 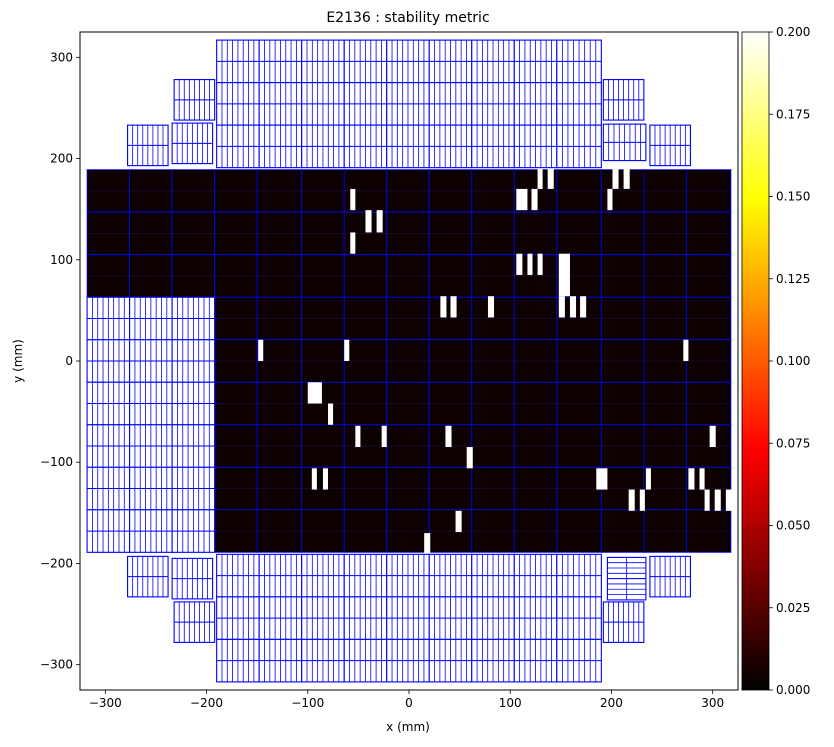 I want to click on colorbar-tick-label: 0.200, so click(x=793, y=32).